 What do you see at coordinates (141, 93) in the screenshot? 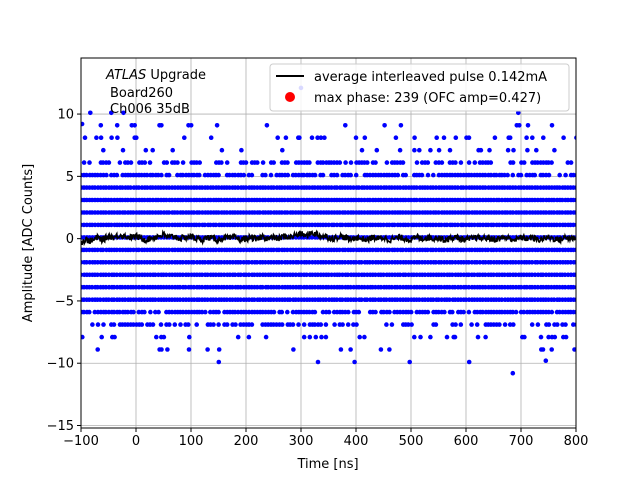
I see `annotation-board: Board260` at bounding box center [141, 93].